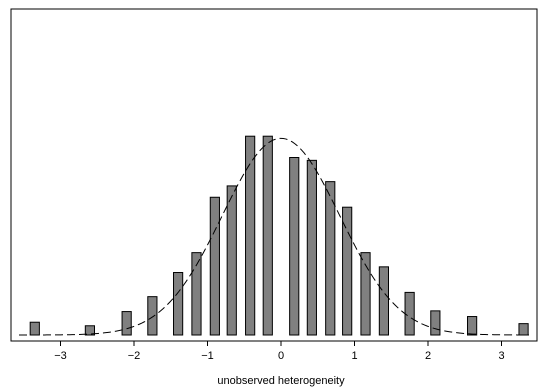 The image size is (547, 389). Describe the element at coordinates (134, 356) in the screenshot. I see `x-tick-label: −2` at that location.